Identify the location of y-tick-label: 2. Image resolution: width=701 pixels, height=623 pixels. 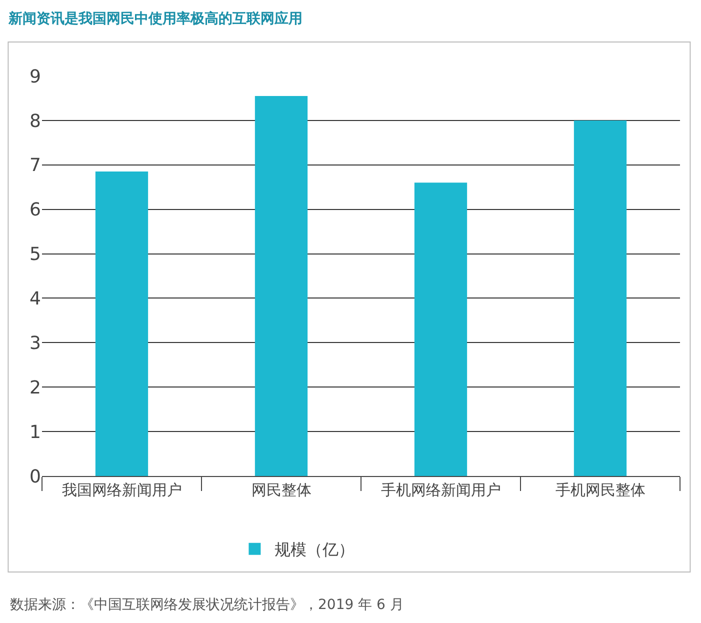
(35, 387).